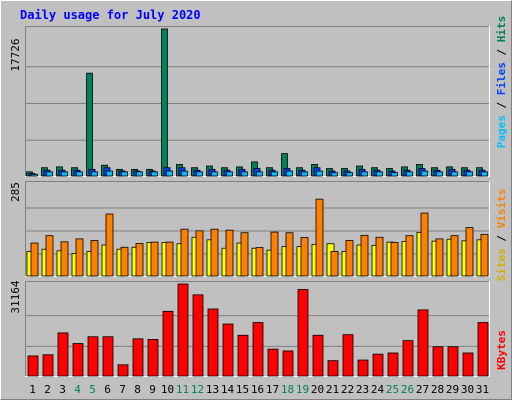  What do you see at coordinates (378, 389) in the screenshot?
I see `x-label-day-24: 24` at bounding box center [378, 389].